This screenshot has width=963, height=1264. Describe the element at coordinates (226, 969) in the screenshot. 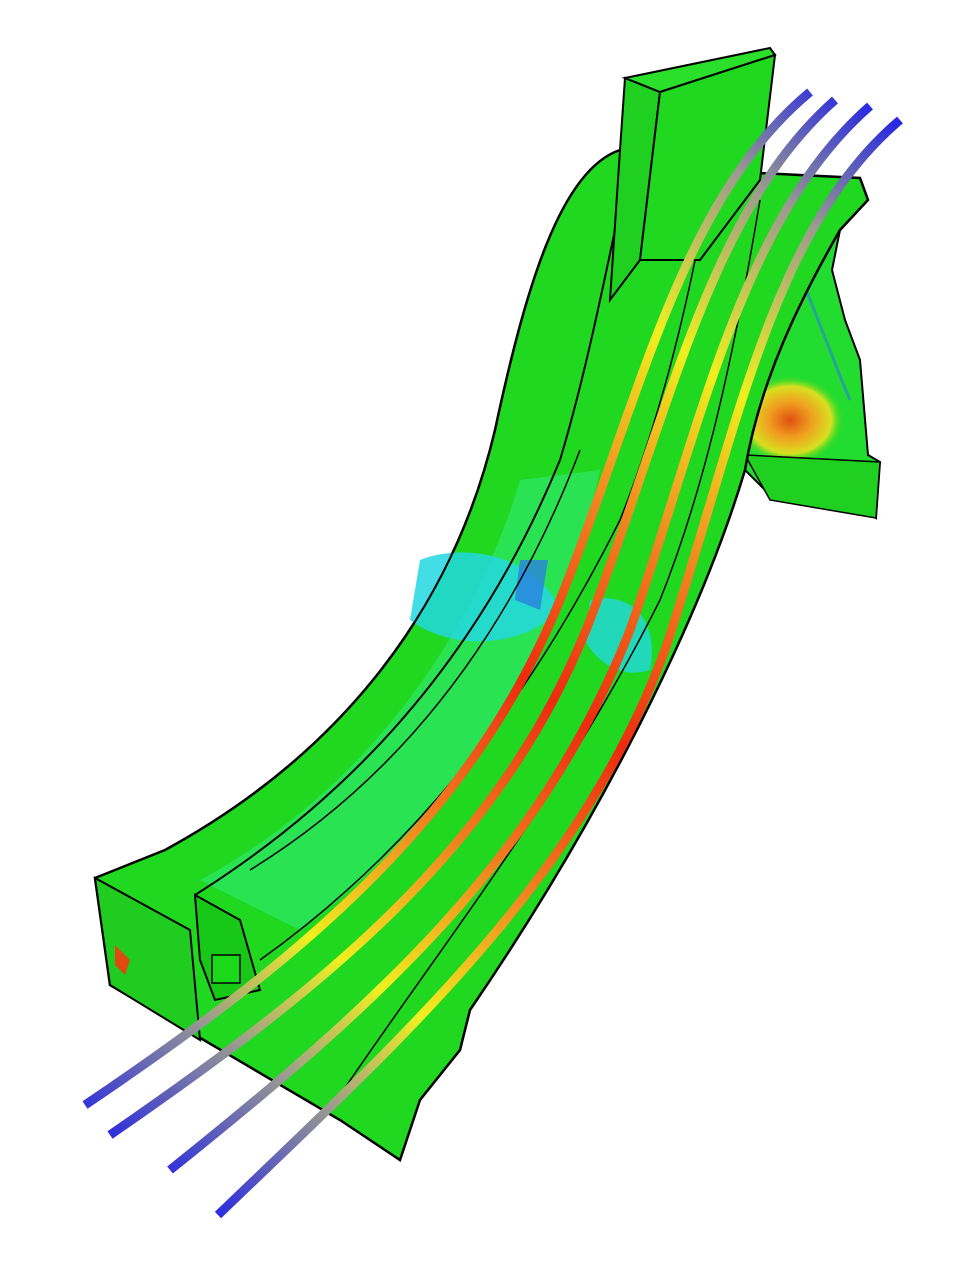

I see `box-beam-opening` at that location.